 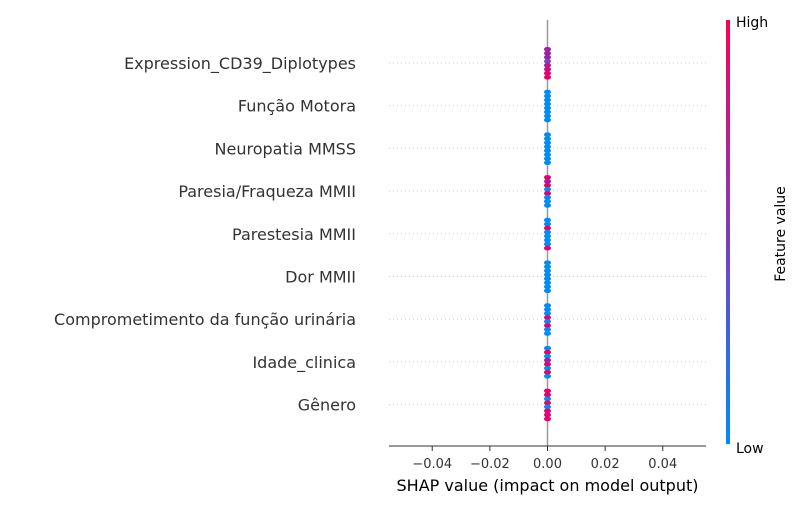 I want to click on feature-label: Gênero, so click(x=327, y=405).